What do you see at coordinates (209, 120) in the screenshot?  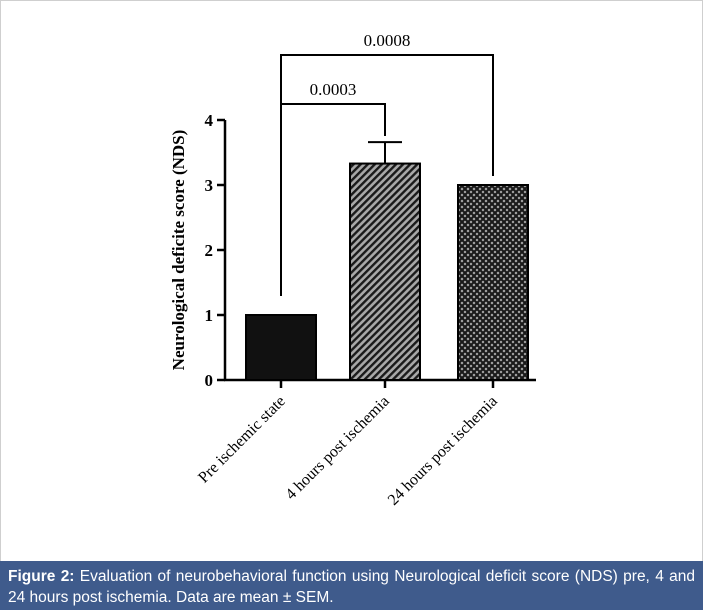 I see `y-tick-label: 4` at bounding box center [209, 120].